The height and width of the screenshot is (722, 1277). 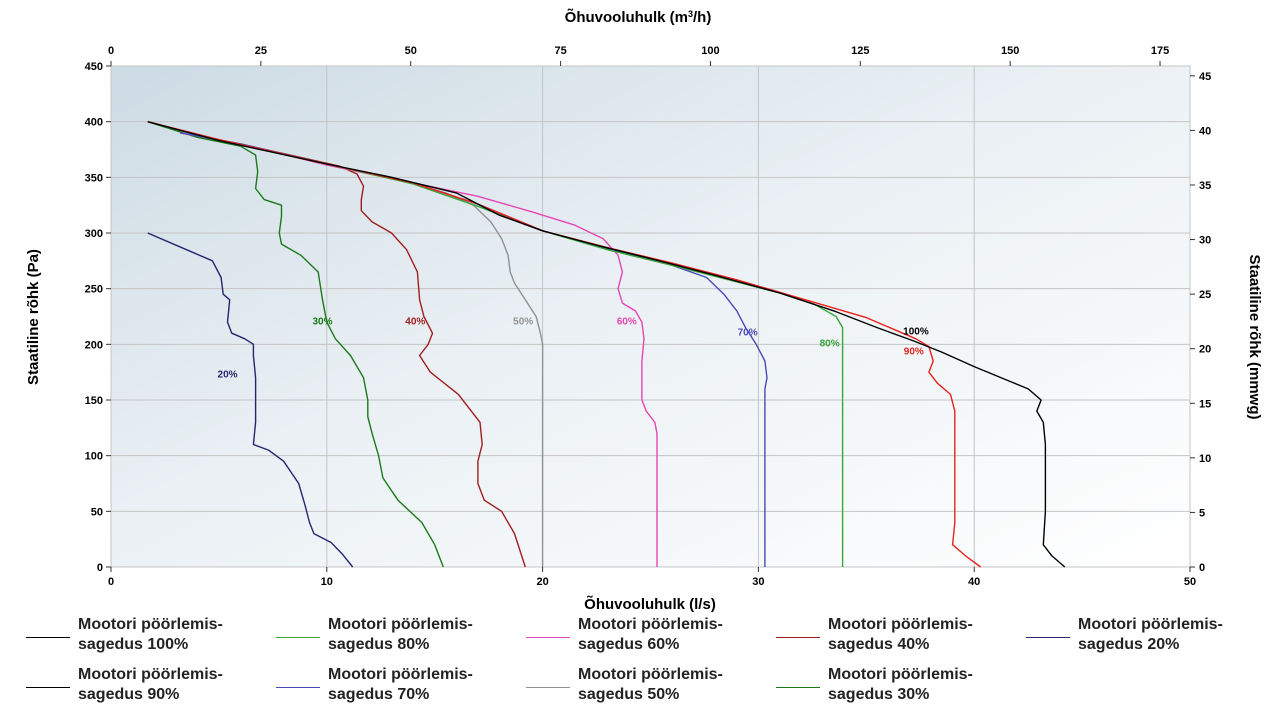 I want to click on legend-item: Mootori pöörlemis-sagedus 80%, so click(x=391, y=637).